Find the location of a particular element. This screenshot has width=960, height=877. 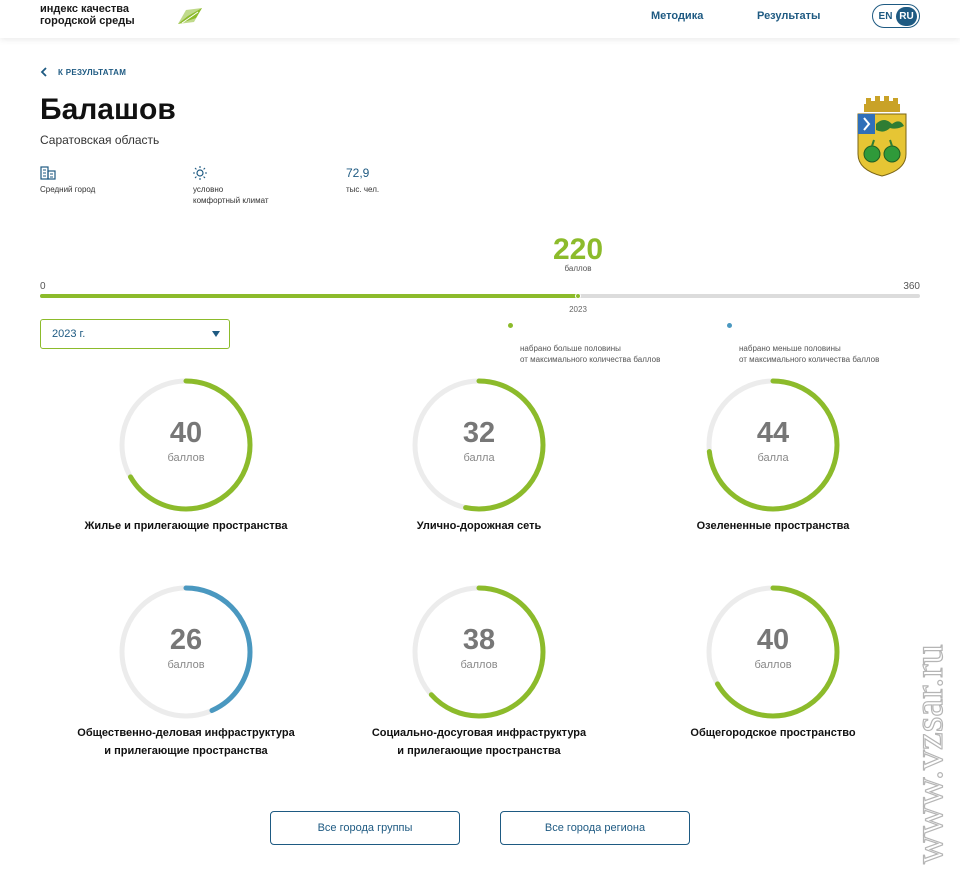

legend-dot-green is located at coordinates (510, 325).